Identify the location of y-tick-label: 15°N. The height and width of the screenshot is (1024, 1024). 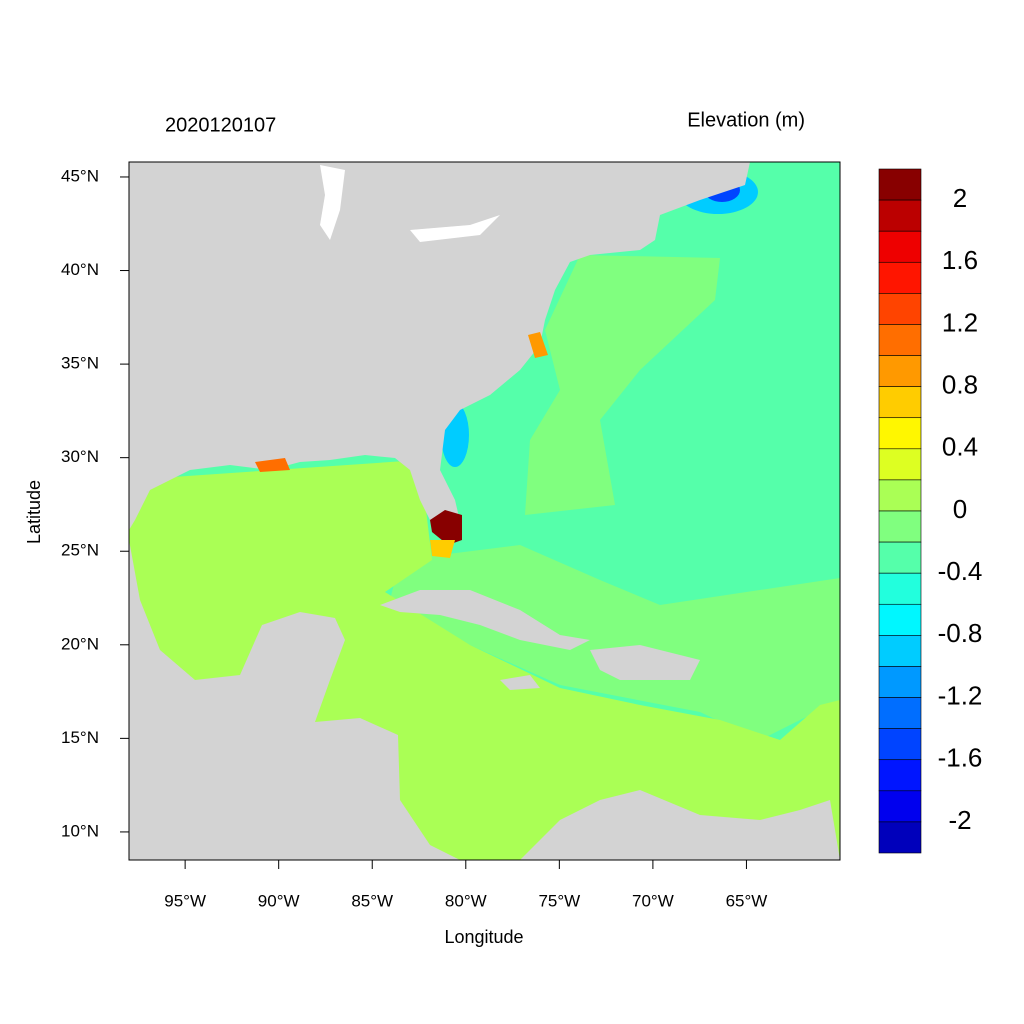
(80, 737).